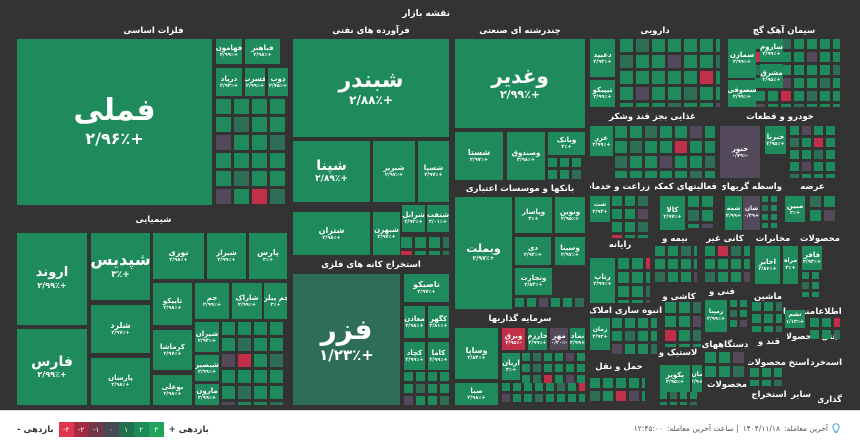  What do you see at coordinates (795, 209) in the screenshot?
I see `stock-tile: مبین +۳٪` at bounding box center [795, 209].